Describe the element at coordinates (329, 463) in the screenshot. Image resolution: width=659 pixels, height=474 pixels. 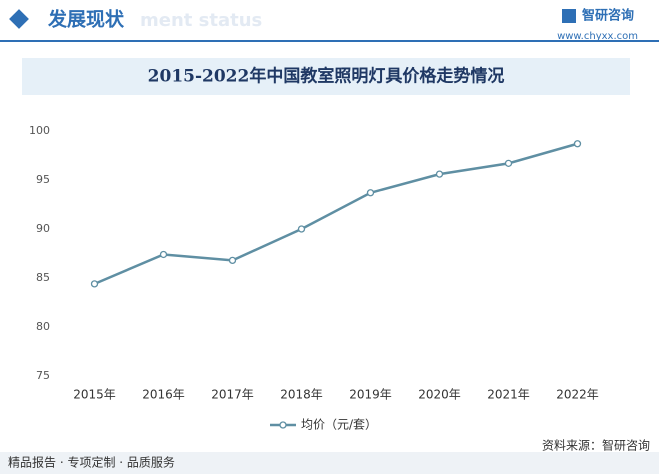
I see `footer-bar` at that location.